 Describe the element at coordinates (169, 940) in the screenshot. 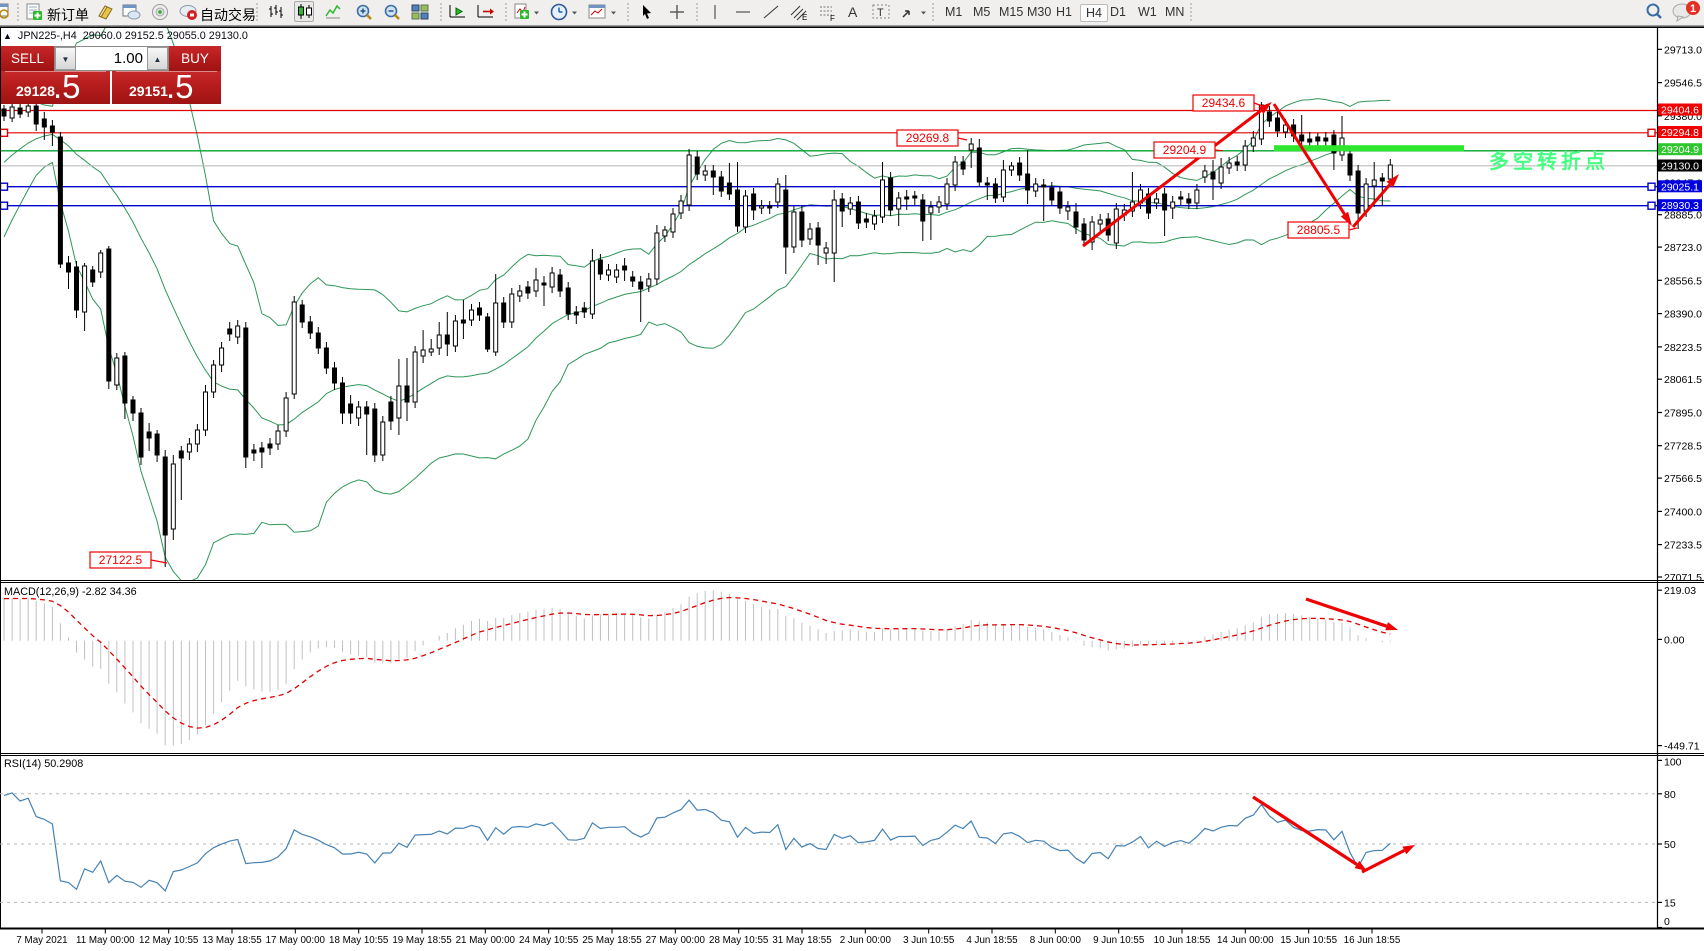

I see `svg-text: 12 May 10:55` at that location.